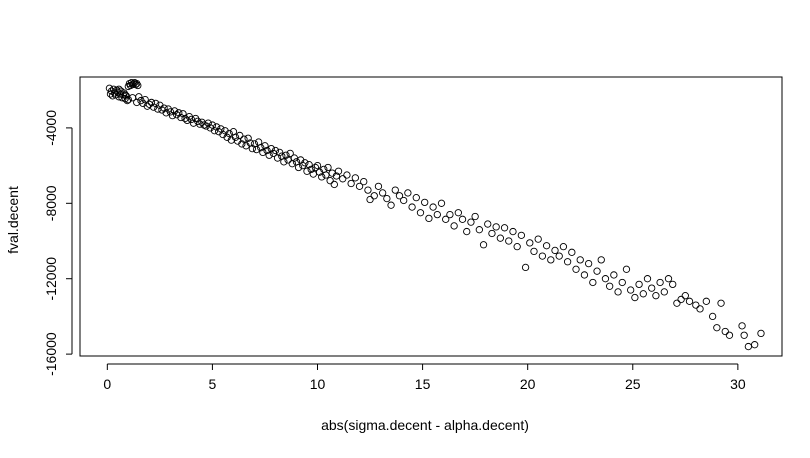 The image size is (810, 458). Describe the element at coordinates (528, 384) in the screenshot. I see `x-tick-label: 20` at that location.